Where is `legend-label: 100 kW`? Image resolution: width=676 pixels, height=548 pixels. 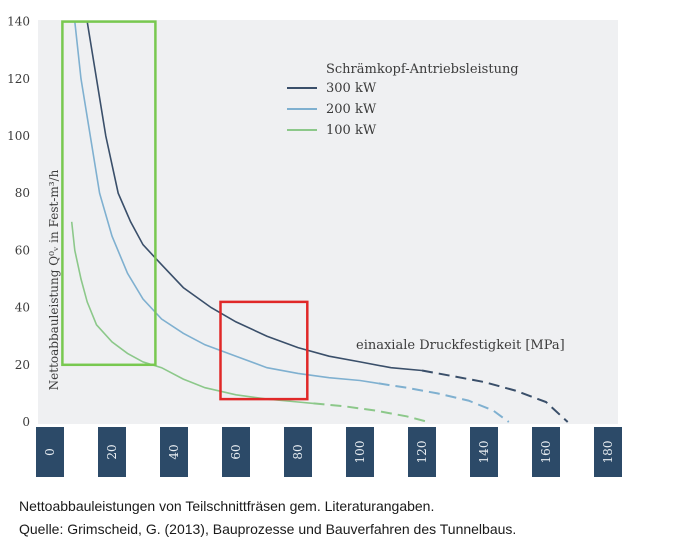
legend-label: 100 kW is located at coordinates (351, 130).